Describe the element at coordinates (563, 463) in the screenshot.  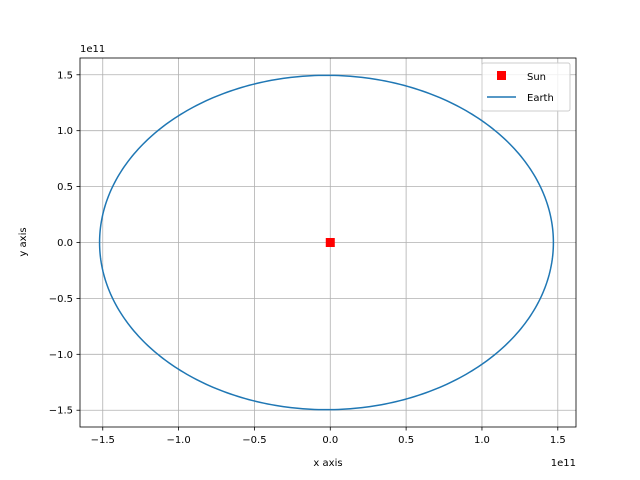
I see `x-offset-label: 1e11` at that location.